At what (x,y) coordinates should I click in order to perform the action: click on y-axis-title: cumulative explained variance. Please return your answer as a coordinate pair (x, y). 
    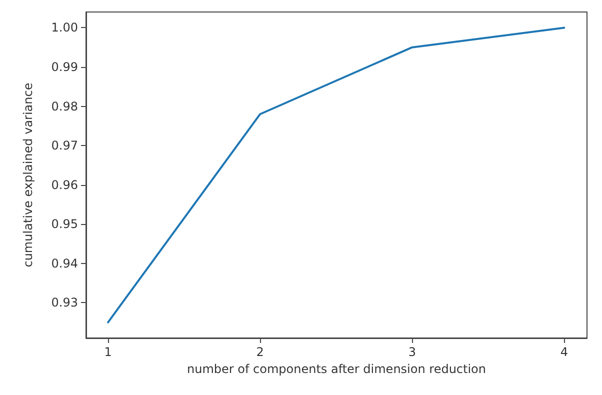
    Looking at the image, I should click on (28, 175).